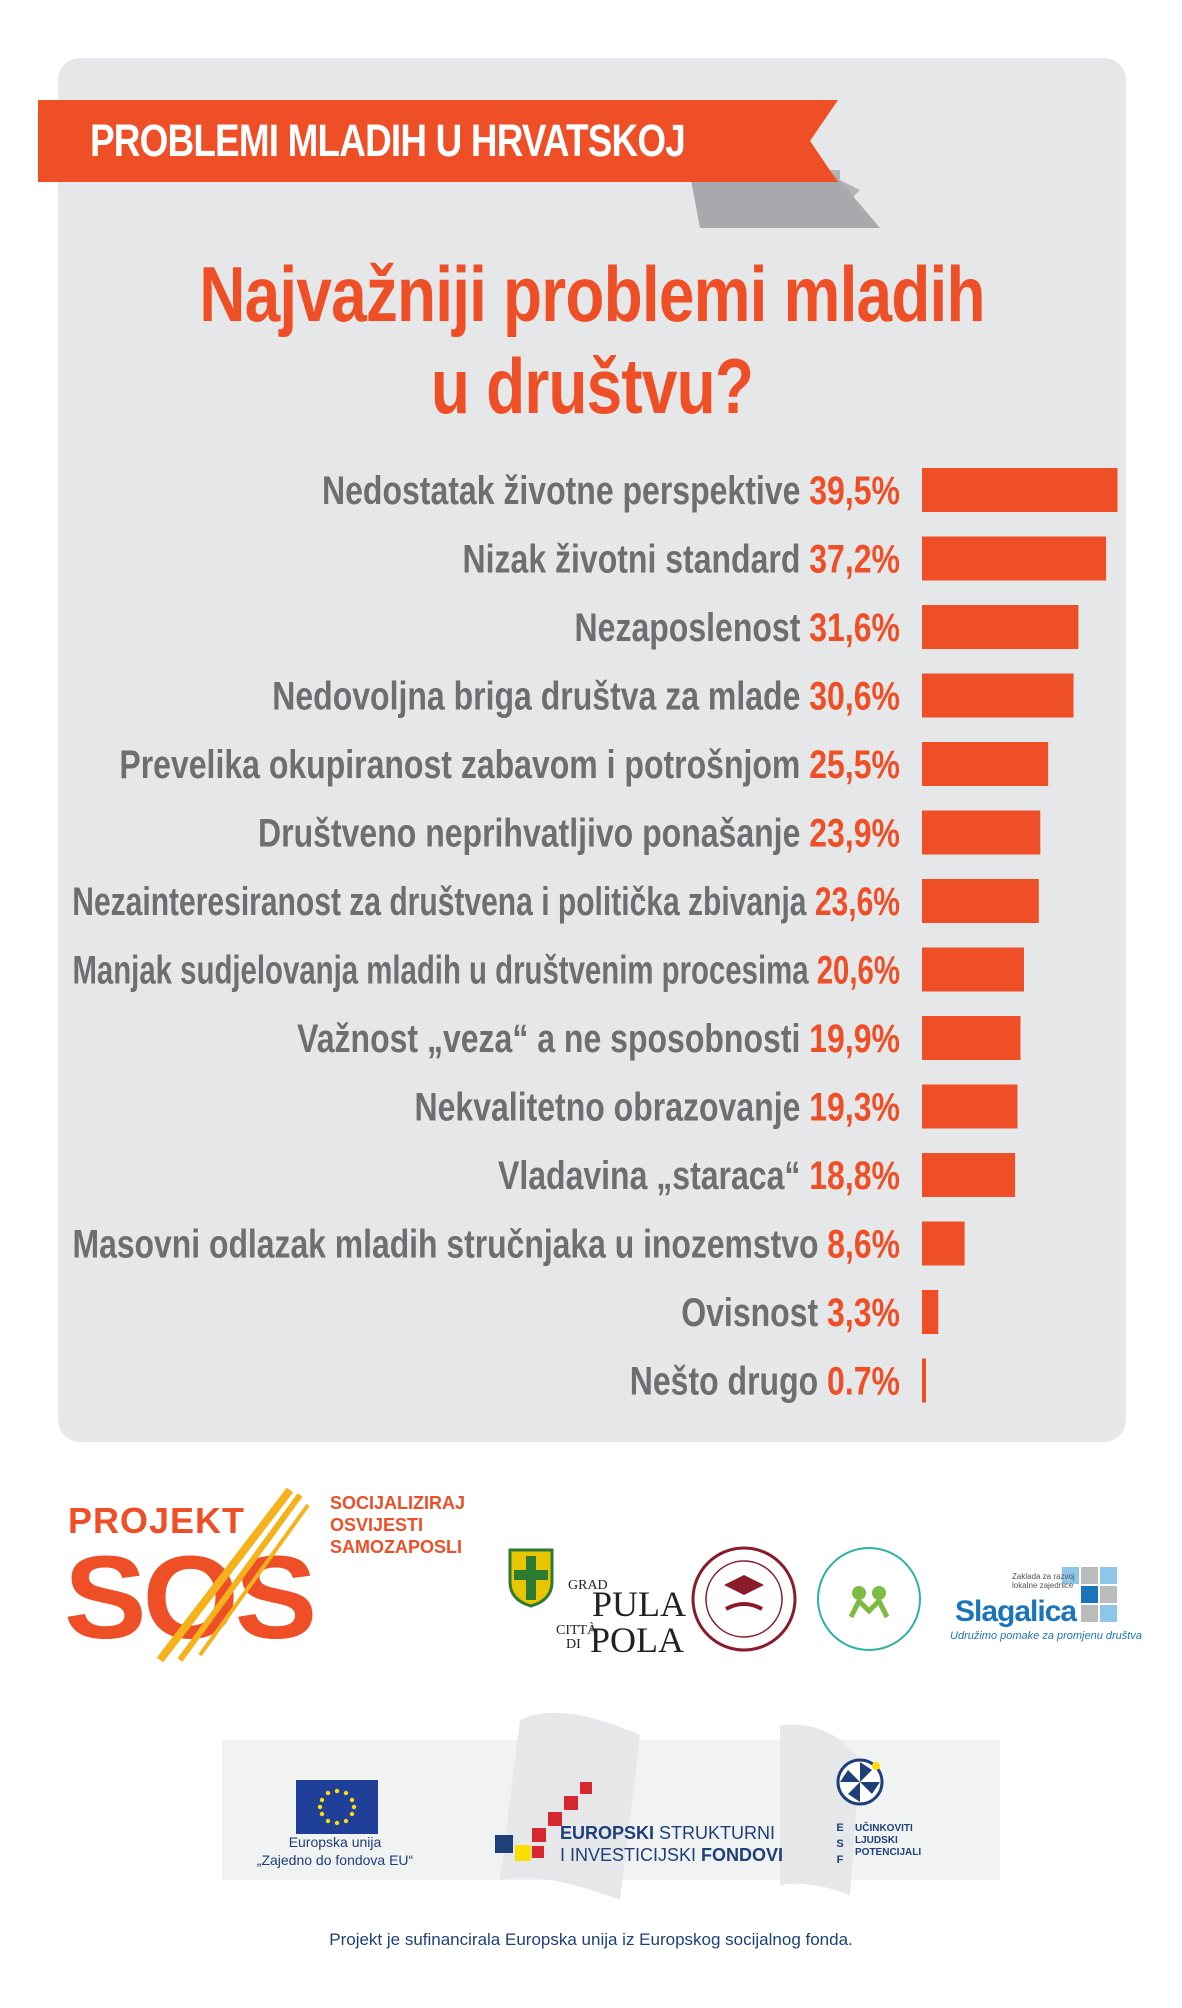 This screenshot has height=2008, width=1182. What do you see at coordinates (790, 1312) in the screenshot?
I see `bar-label-13: Ovisnost 3,3%` at bounding box center [790, 1312].